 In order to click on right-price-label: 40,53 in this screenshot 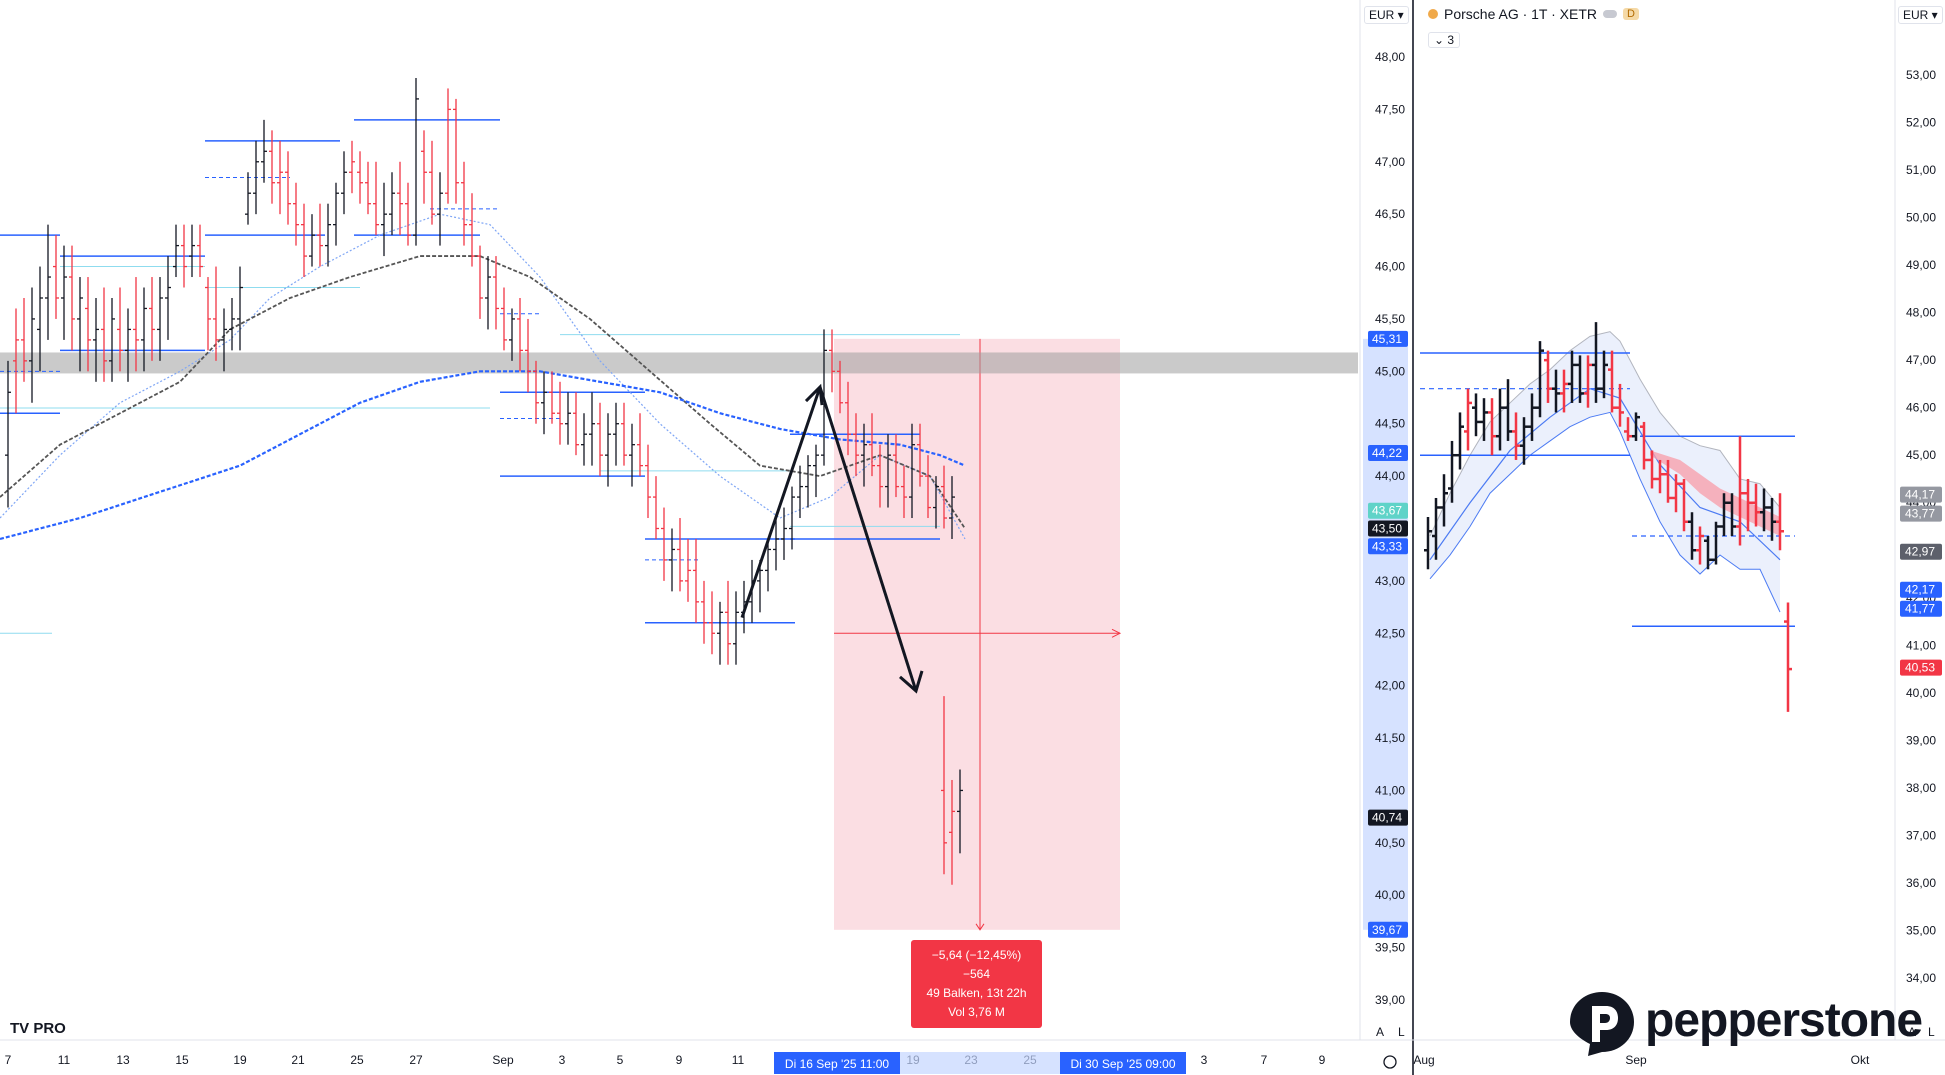, I will do `click(1920, 668)`.